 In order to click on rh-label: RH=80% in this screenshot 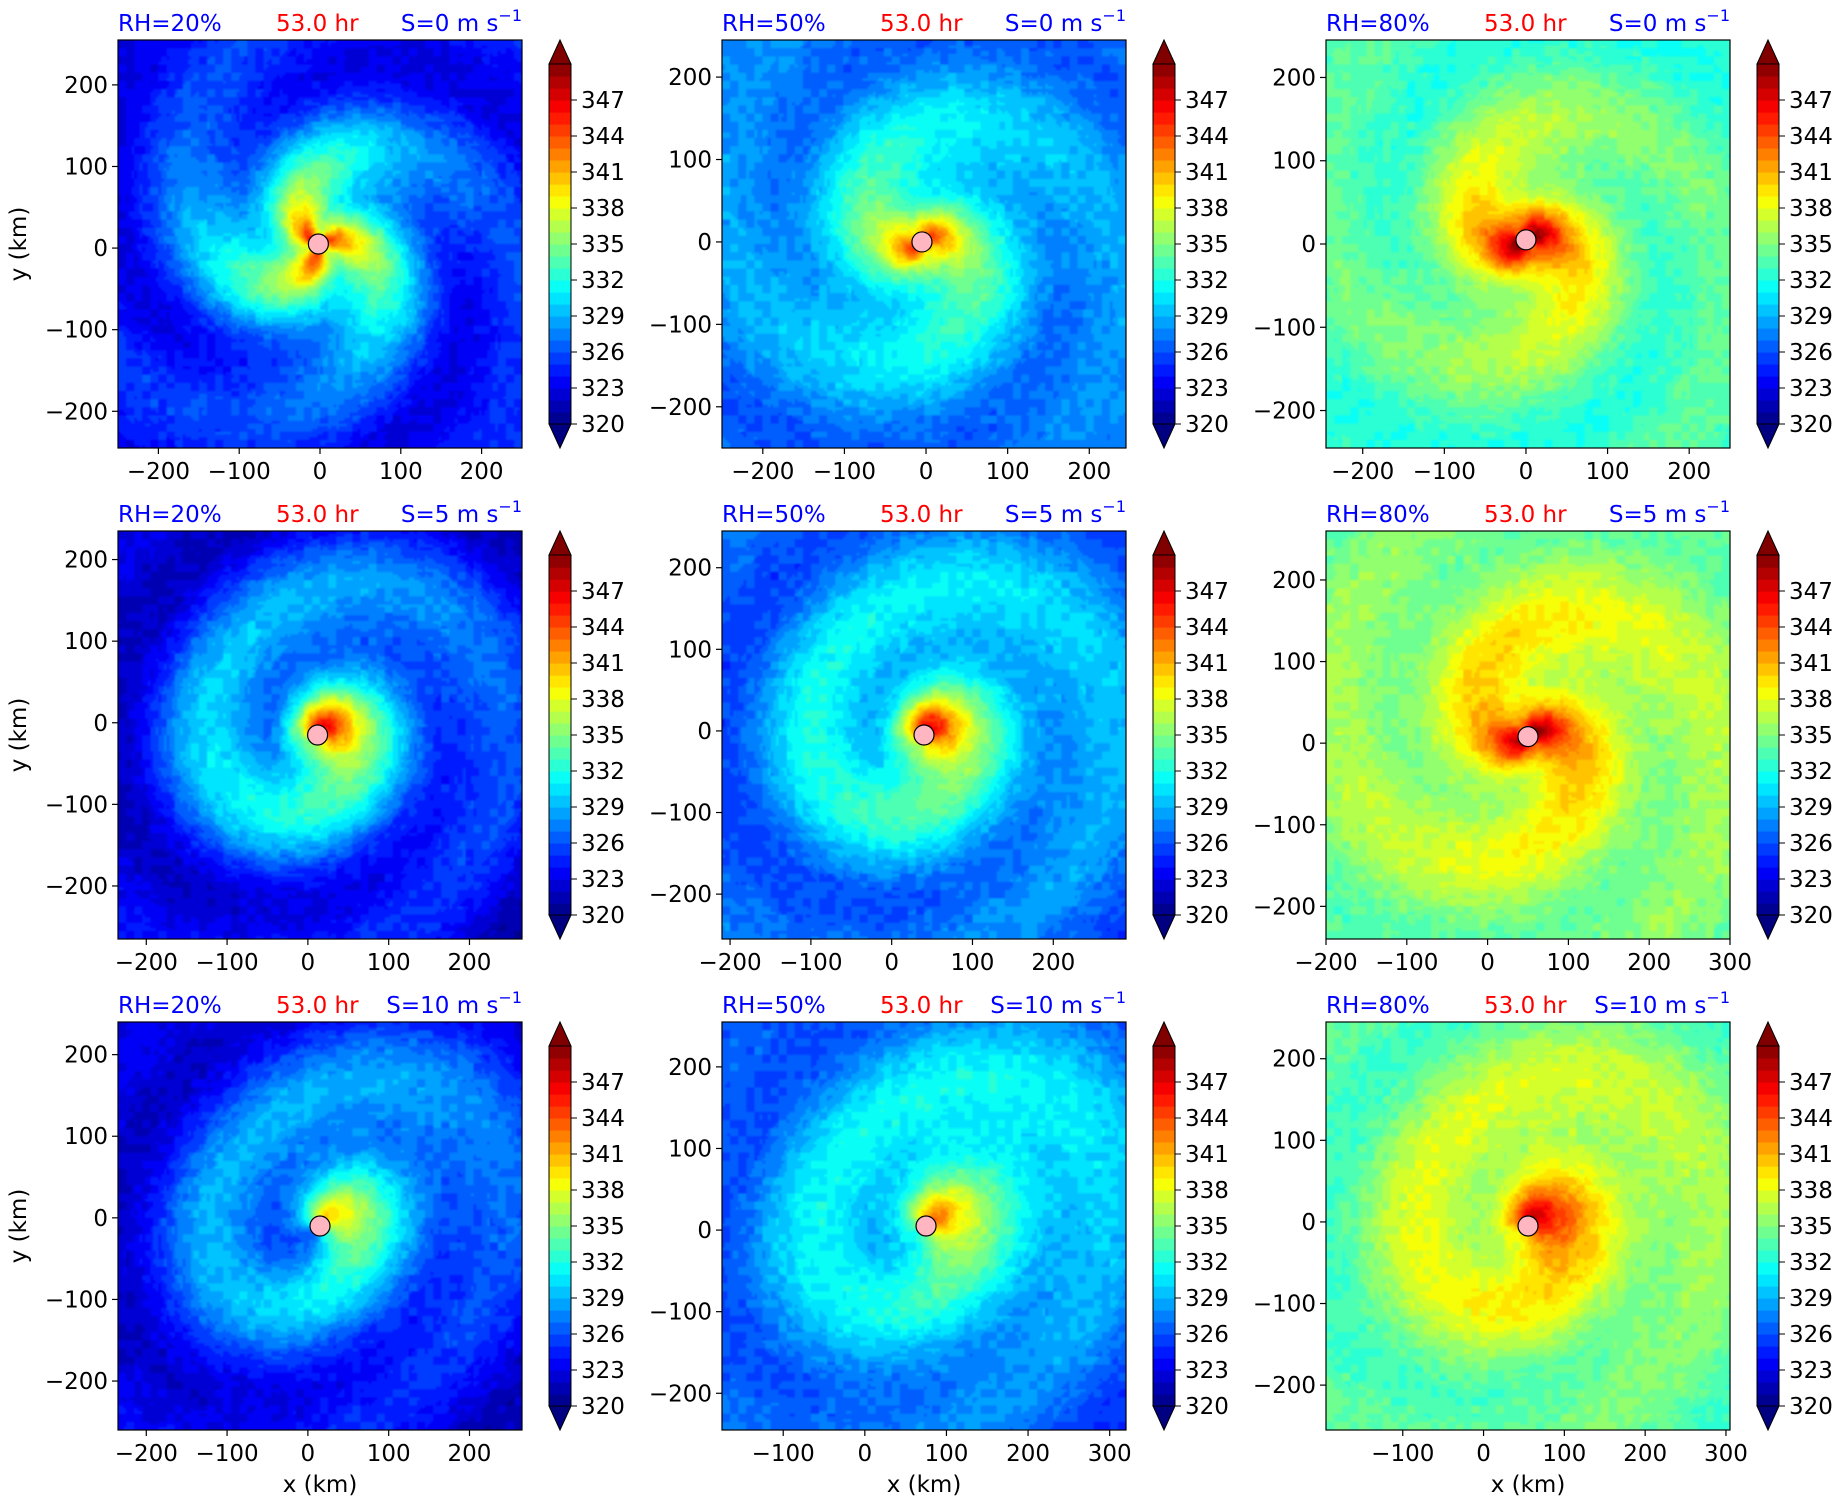, I will do `click(1378, 24)`.